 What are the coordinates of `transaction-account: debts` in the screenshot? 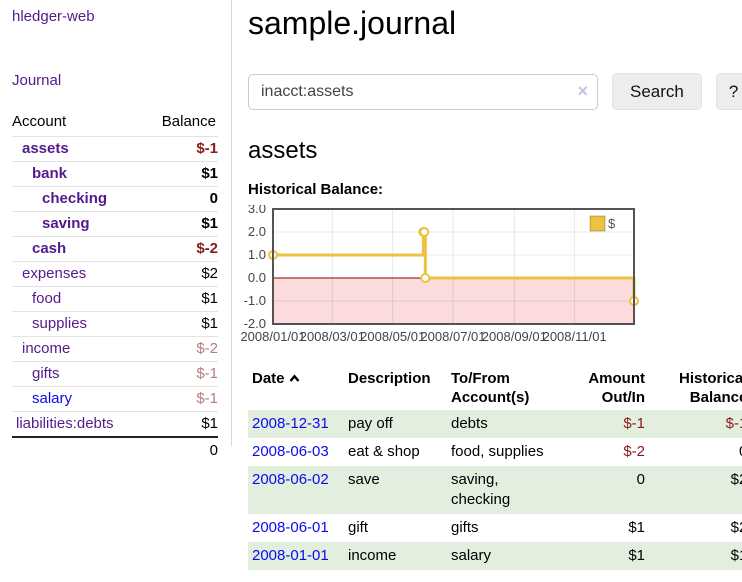 It's located at (469, 423).